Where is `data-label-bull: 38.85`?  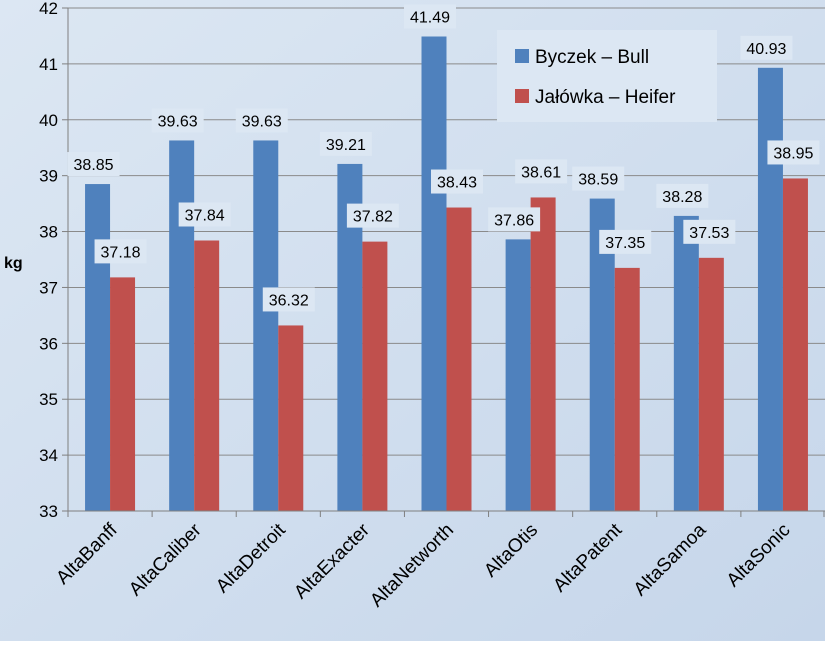
data-label-bull: 38.85 is located at coordinates (94, 165).